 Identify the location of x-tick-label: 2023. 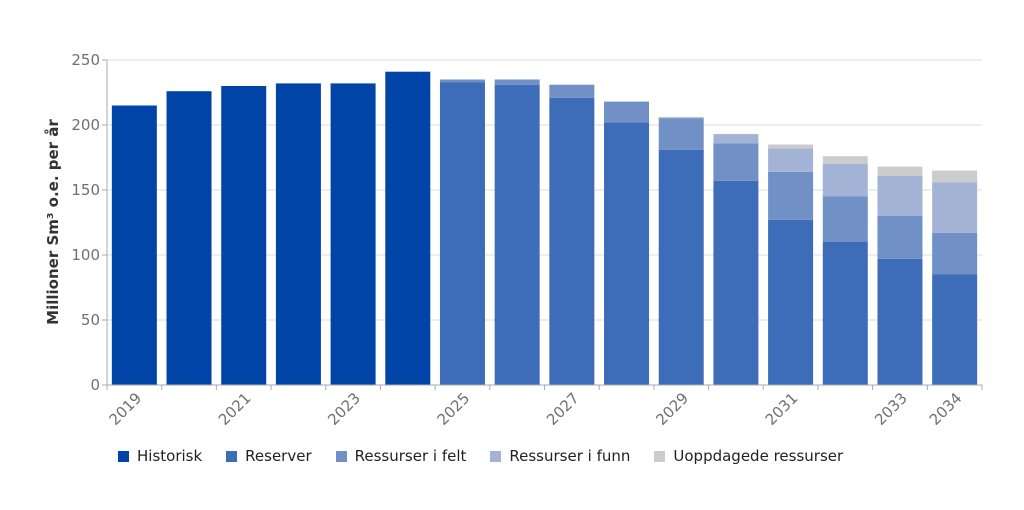
(344, 409).